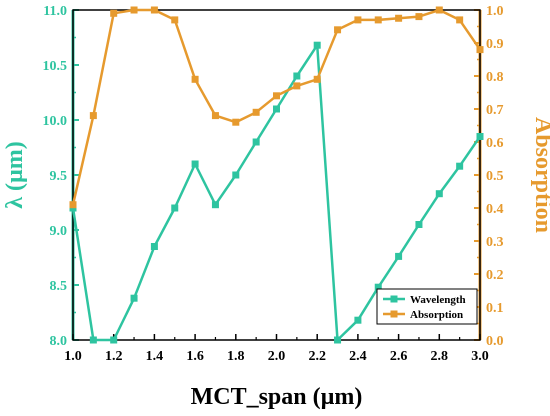  Describe the element at coordinates (399, 356) in the screenshot. I see `x-tick-label: 2.6` at that location.